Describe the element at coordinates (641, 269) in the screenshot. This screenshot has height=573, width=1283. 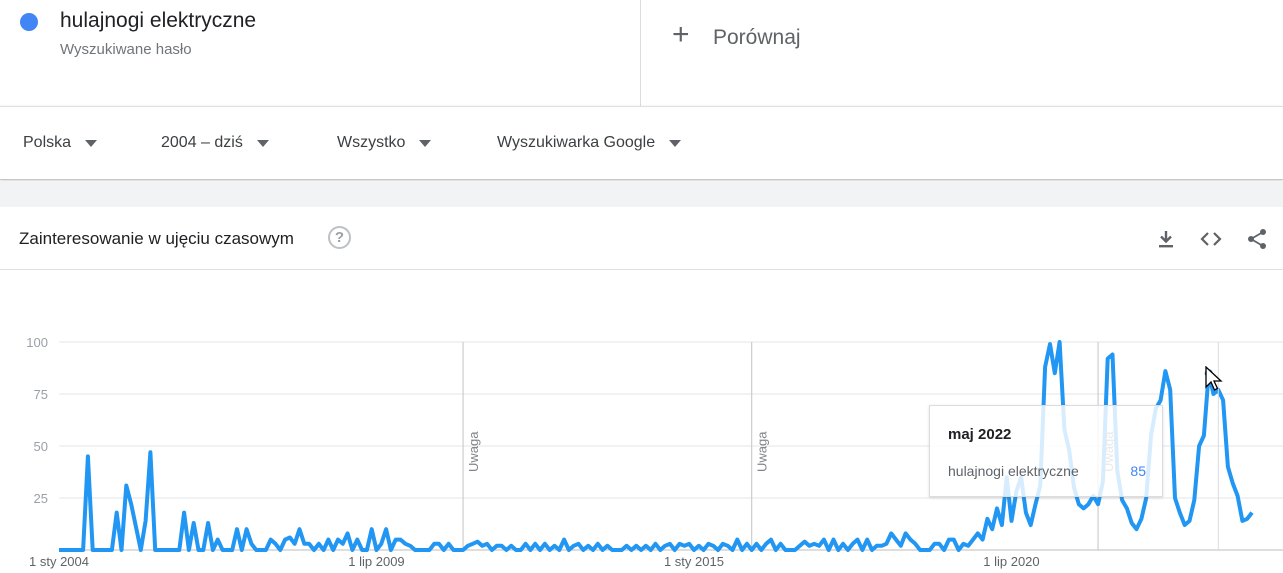
I see `card-divider` at that location.